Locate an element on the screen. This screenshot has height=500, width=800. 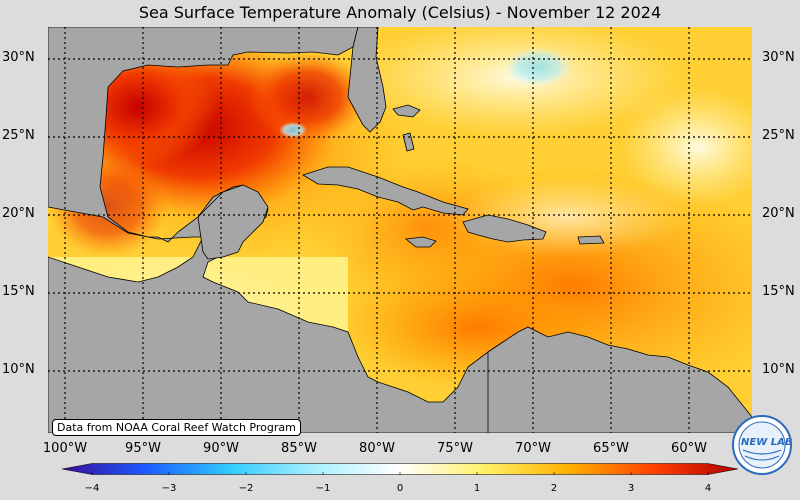
lat-label-left: 15°N is located at coordinates (18, 291).